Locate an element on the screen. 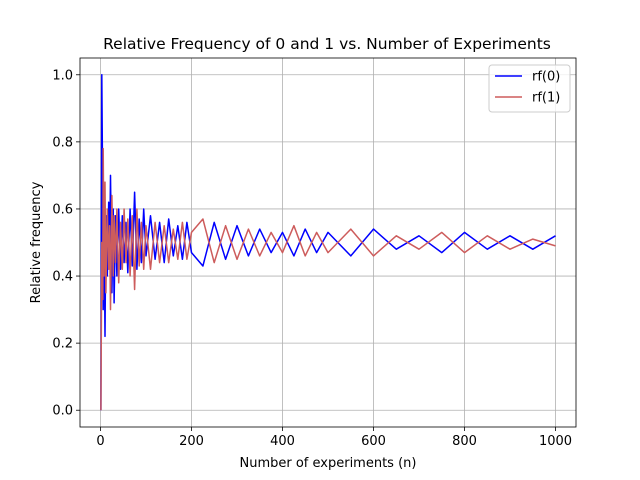  legend-label-rf0: rf(0) is located at coordinates (546, 77).